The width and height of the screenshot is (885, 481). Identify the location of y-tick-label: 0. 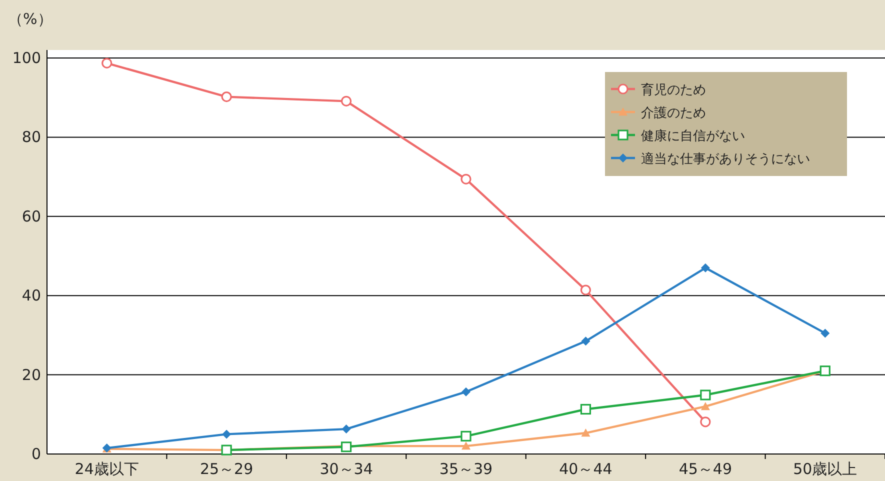
(36, 454).